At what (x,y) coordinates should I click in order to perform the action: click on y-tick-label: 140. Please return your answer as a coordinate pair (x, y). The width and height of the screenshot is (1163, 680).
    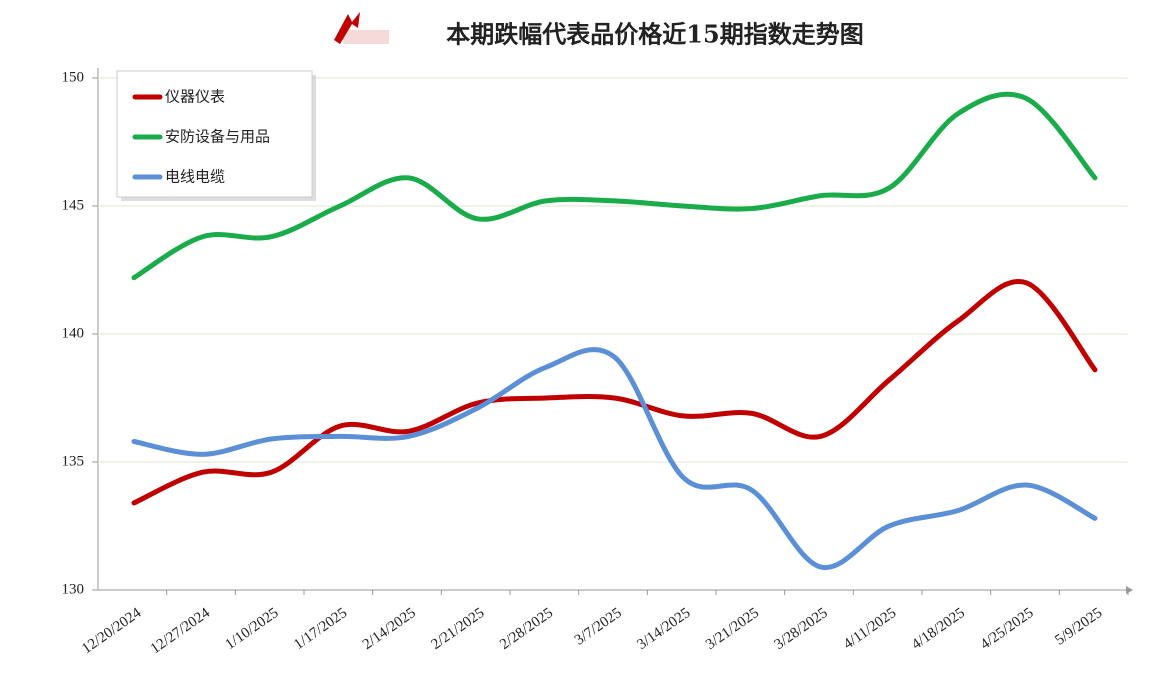
    Looking at the image, I should click on (73, 333).